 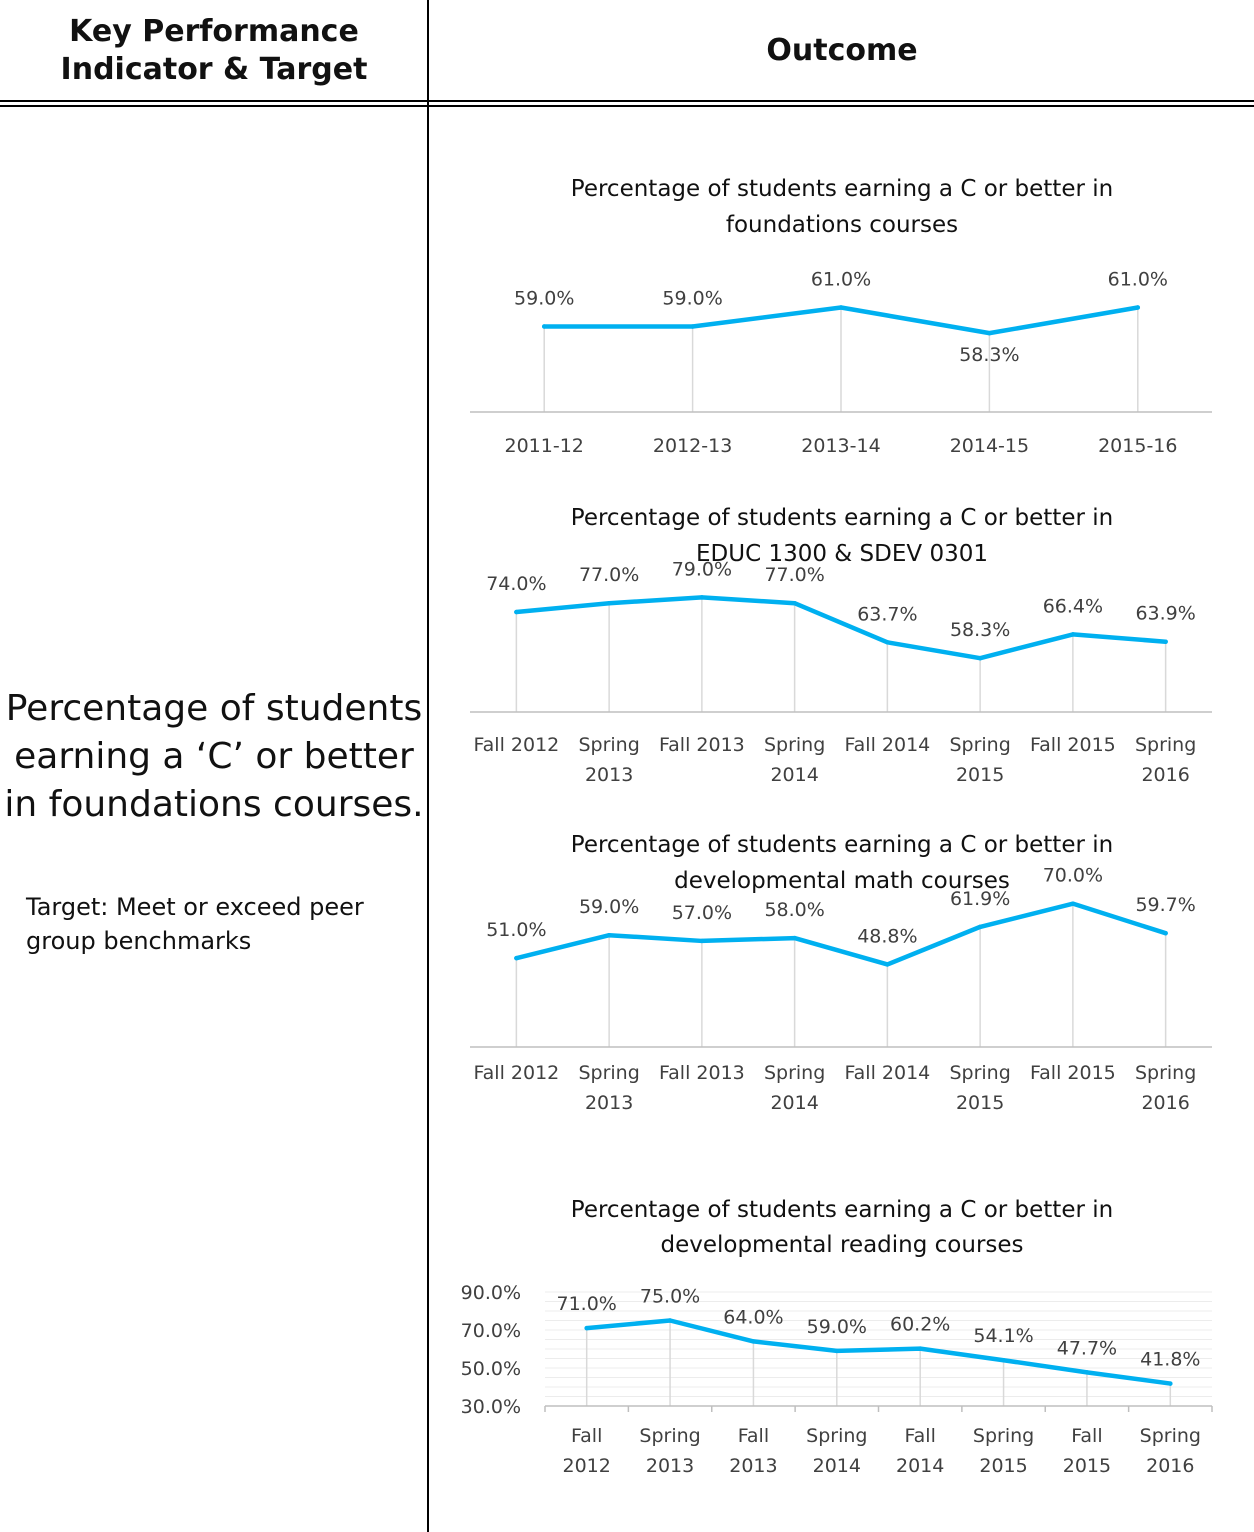 What do you see at coordinates (214, 756) in the screenshot?
I see `kpi-indicator-line2: earning a ‘C’ or better` at bounding box center [214, 756].